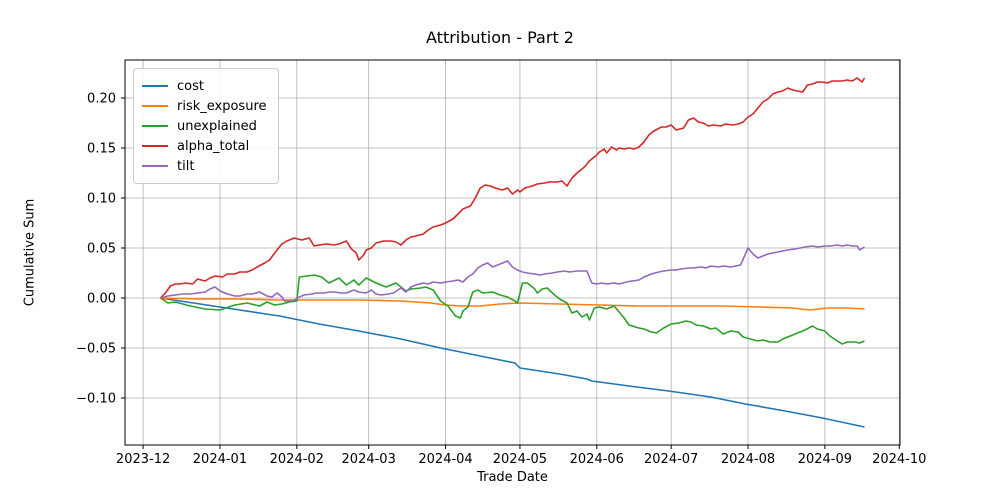  Describe the element at coordinates (101, 149) in the screenshot. I see `tick-label-y: 0.15` at that location.